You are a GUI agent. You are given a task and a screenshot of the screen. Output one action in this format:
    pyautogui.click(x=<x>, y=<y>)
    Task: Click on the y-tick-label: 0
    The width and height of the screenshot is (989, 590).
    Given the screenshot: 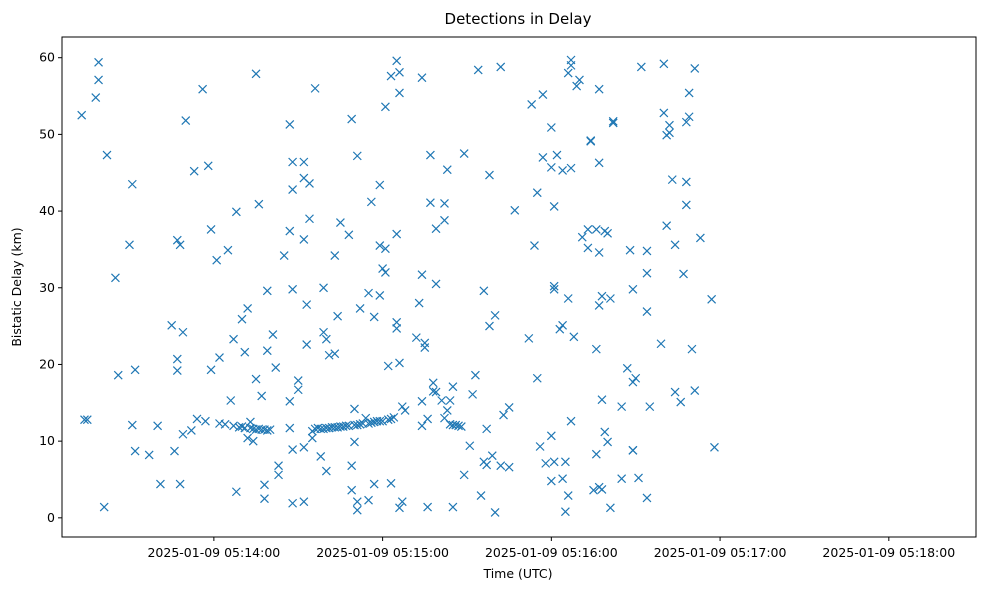 What is the action you would take?
    pyautogui.click(x=51, y=517)
    